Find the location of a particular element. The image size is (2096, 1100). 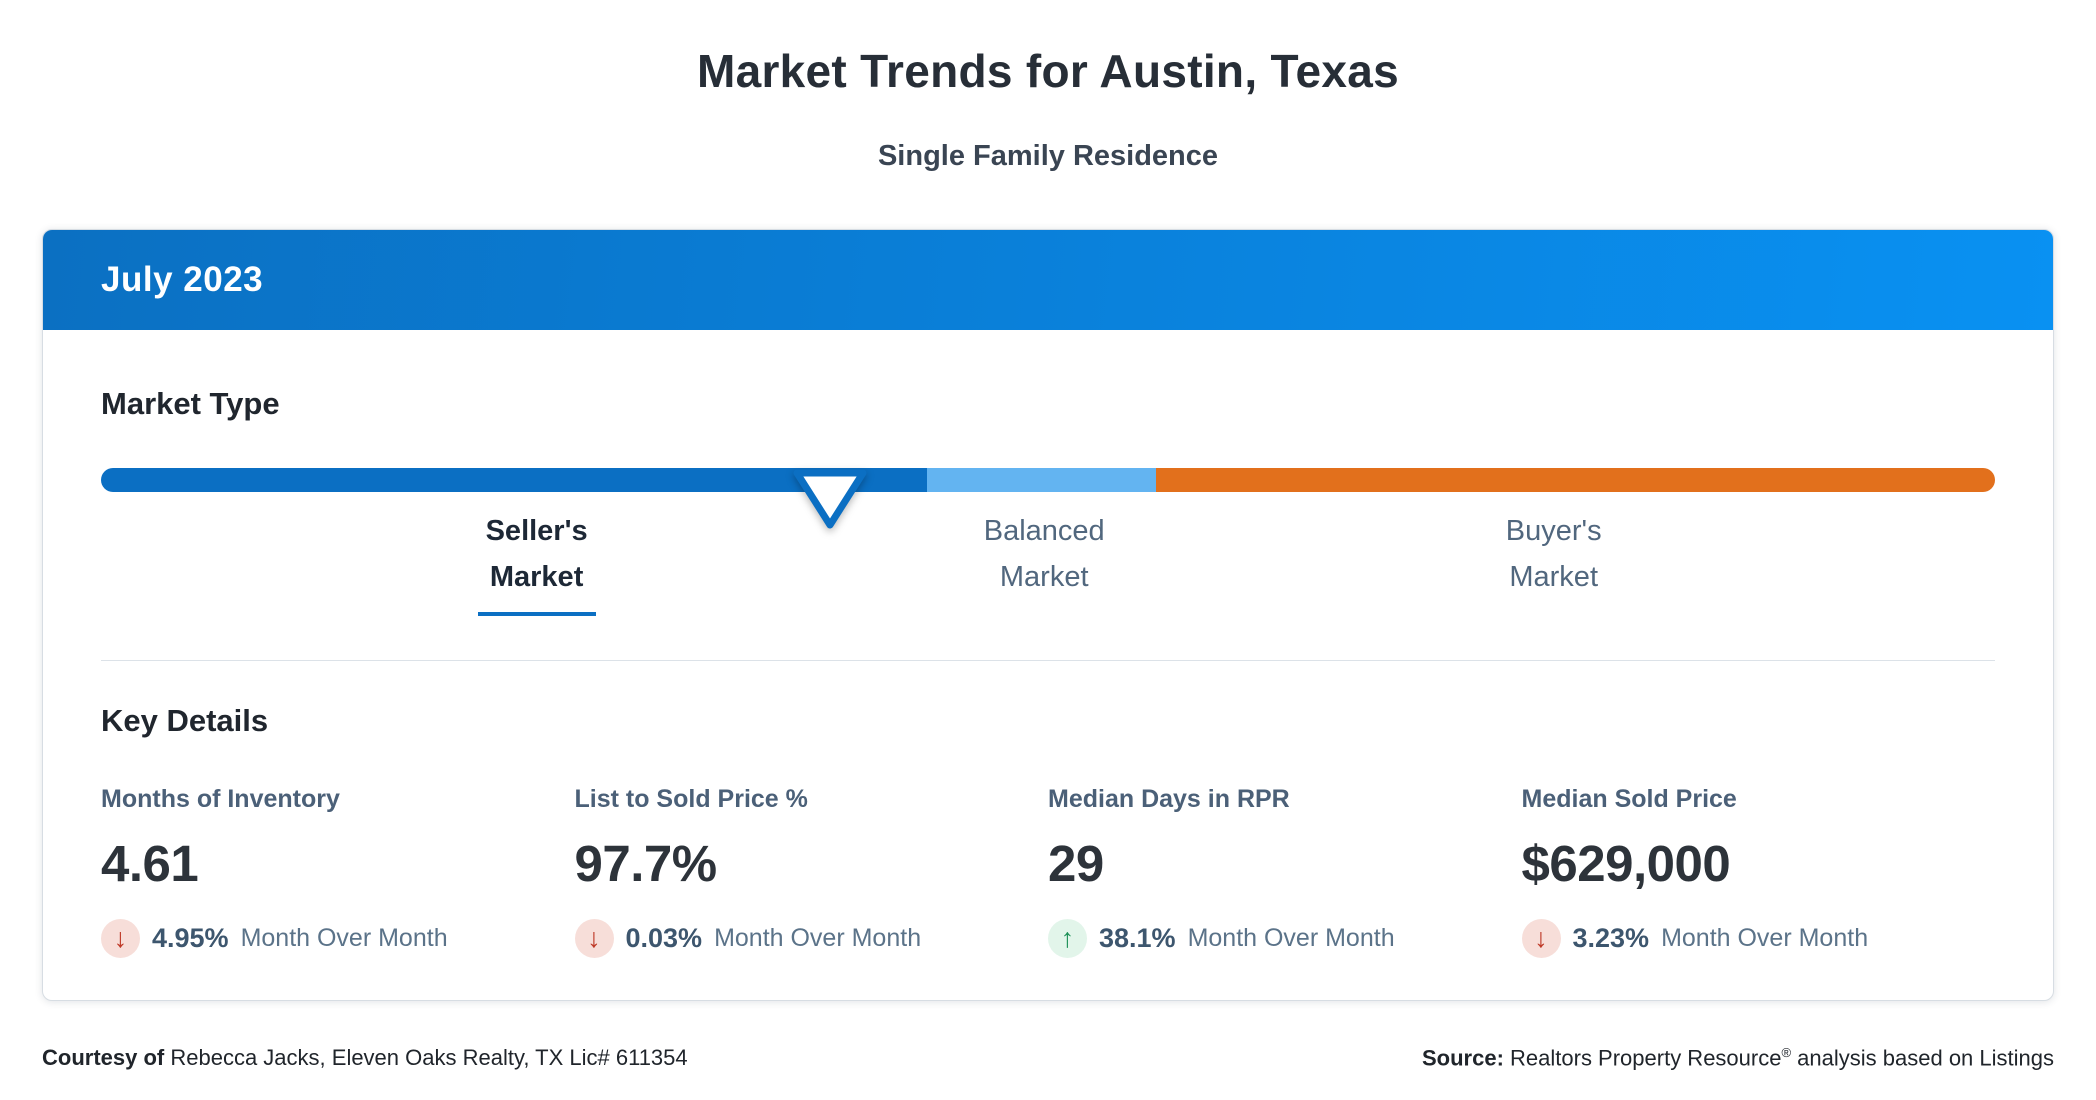

page-title: Market Trends for Austin, Texas is located at coordinates (1048, 71).